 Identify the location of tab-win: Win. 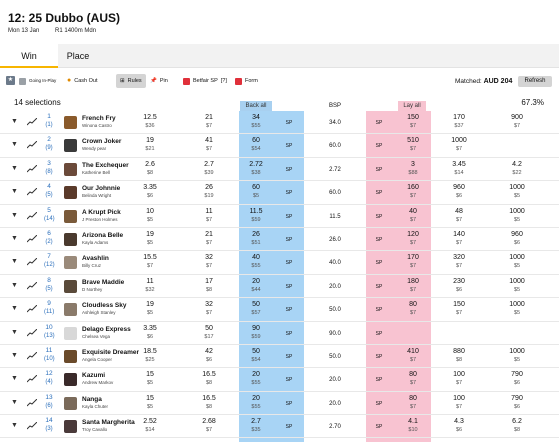
(29, 56).